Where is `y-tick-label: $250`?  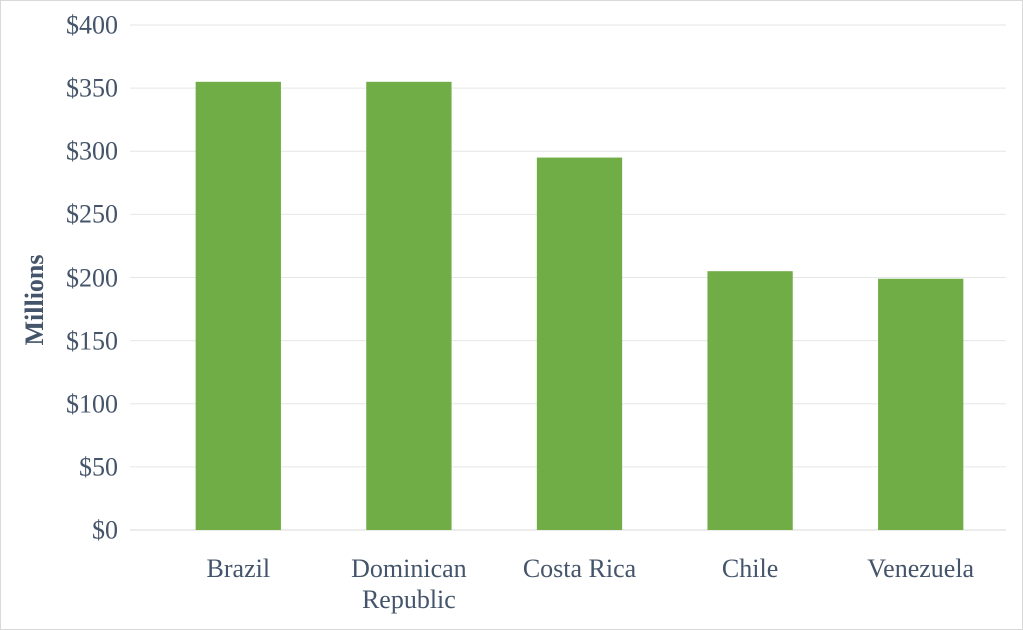
y-tick-label: $250 is located at coordinates (92, 214).